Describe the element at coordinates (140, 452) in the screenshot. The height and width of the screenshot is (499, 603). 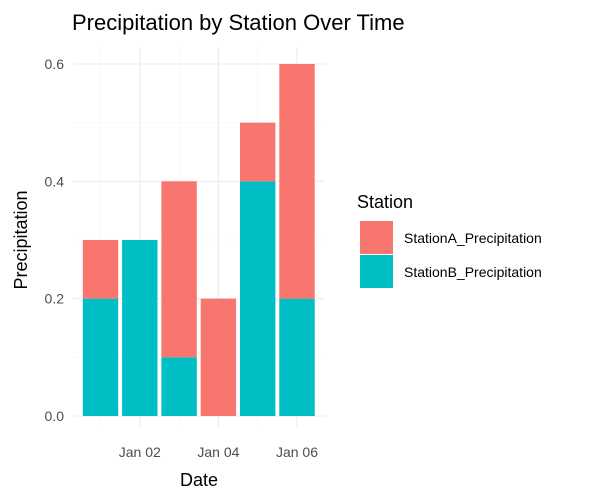
I see `x-tick-label: Jan 02` at that location.